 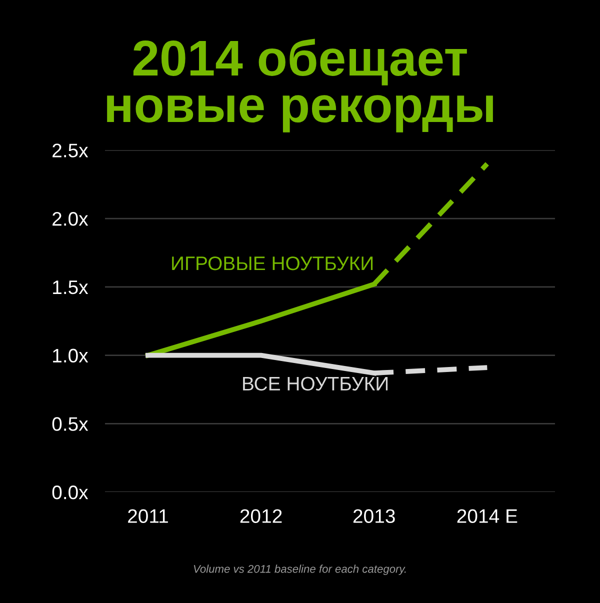 What do you see at coordinates (315, 383) in the screenshot?
I see `series-label: ВСЕ НОУТБУКИ` at bounding box center [315, 383].